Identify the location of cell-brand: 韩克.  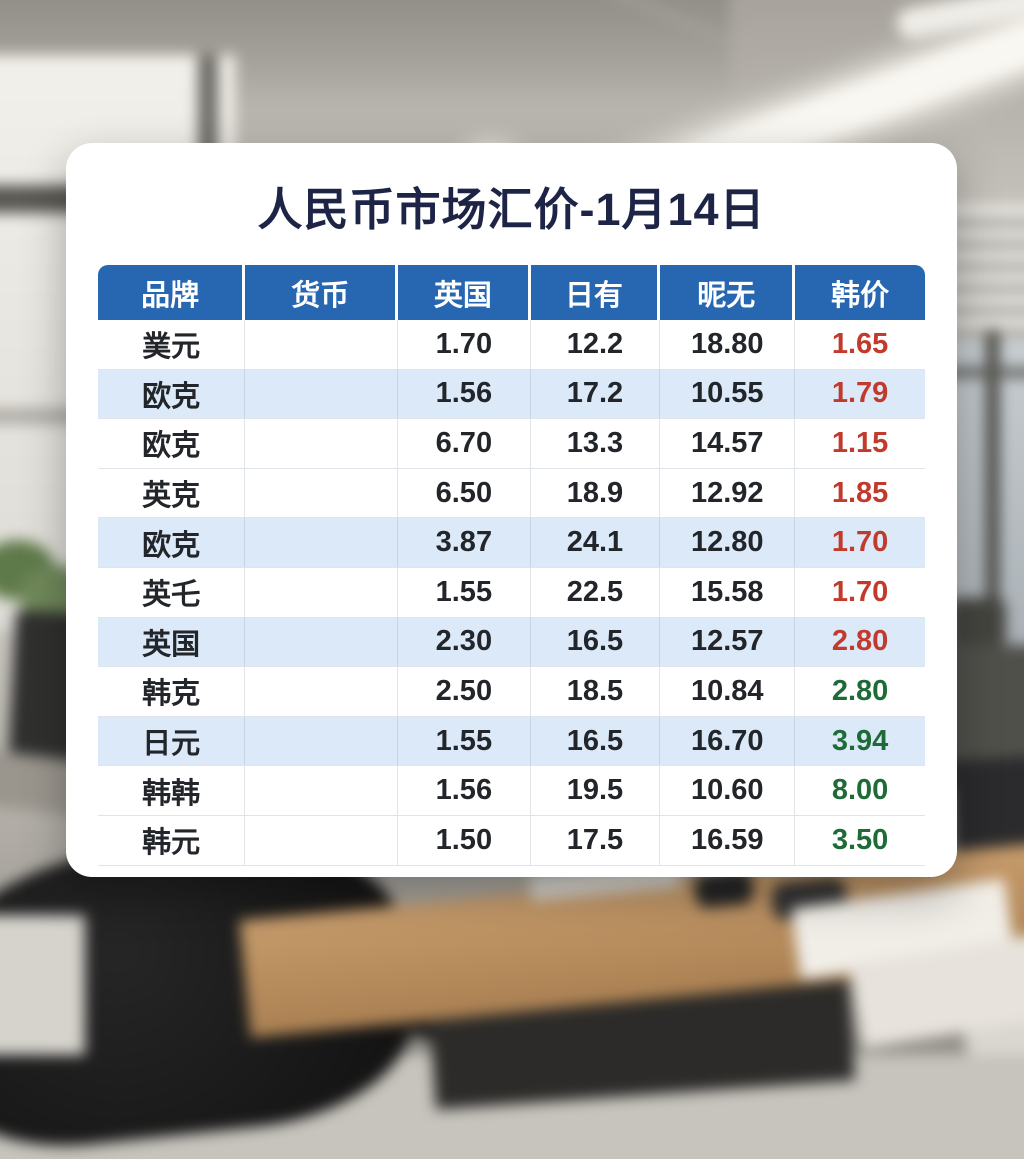
(172, 691).